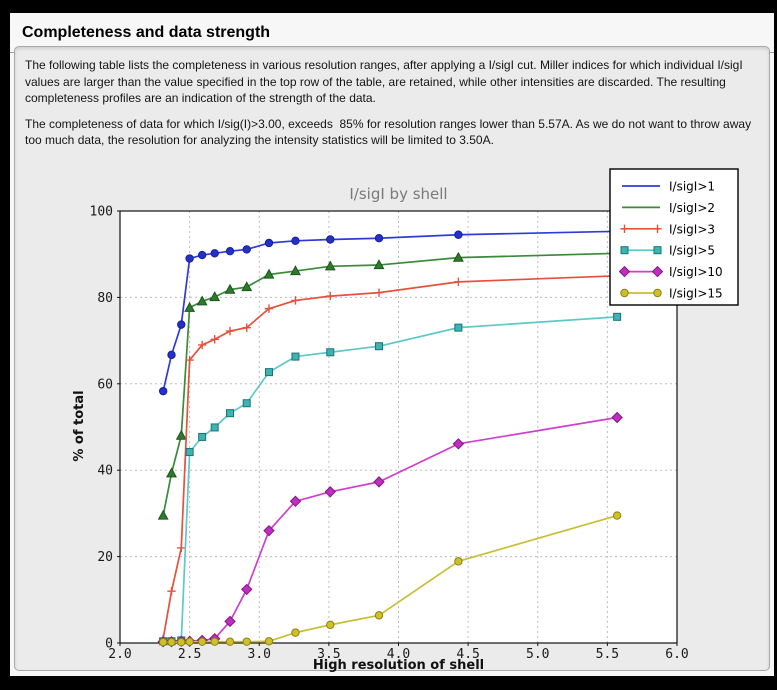 The width and height of the screenshot is (777, 690). Describe the element at coordinates (537, 654) in the screenshot. I see `x-tick-label: 5.0` at that location.